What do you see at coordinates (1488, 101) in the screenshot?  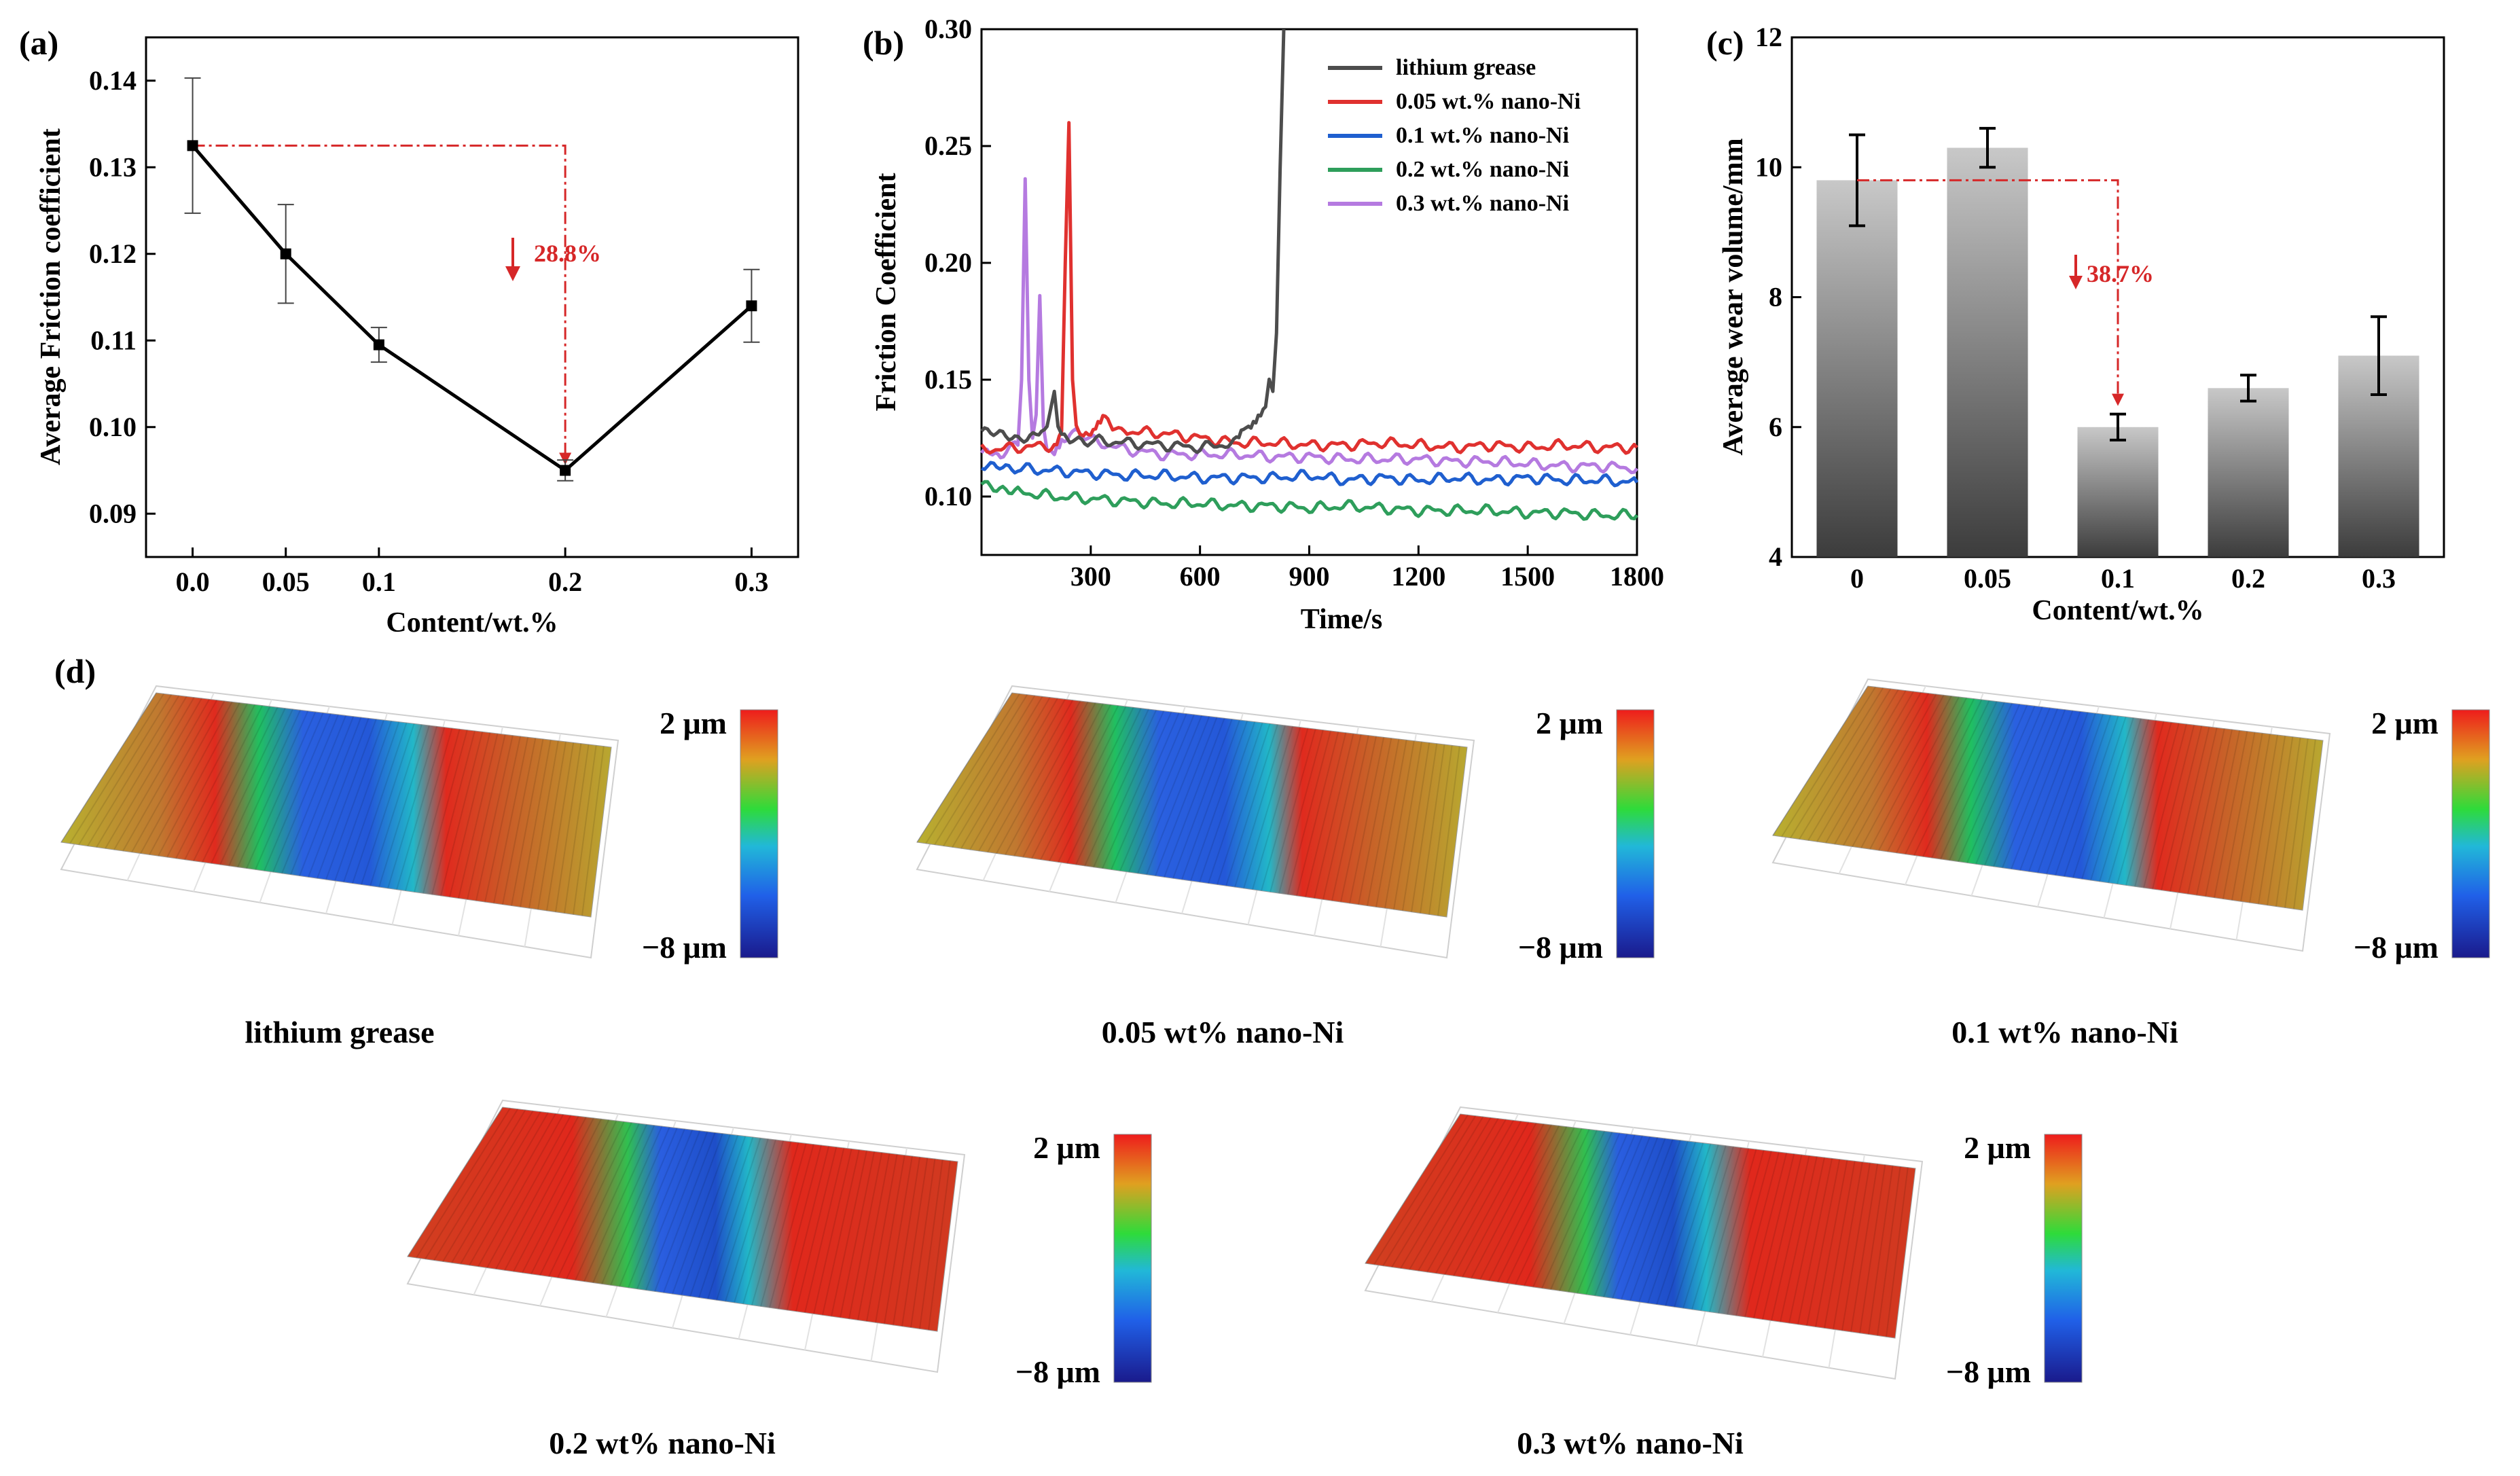 I see `b-legend-label: 0.05 wt.% nano-Ni` at bounding box center [1488, 101].